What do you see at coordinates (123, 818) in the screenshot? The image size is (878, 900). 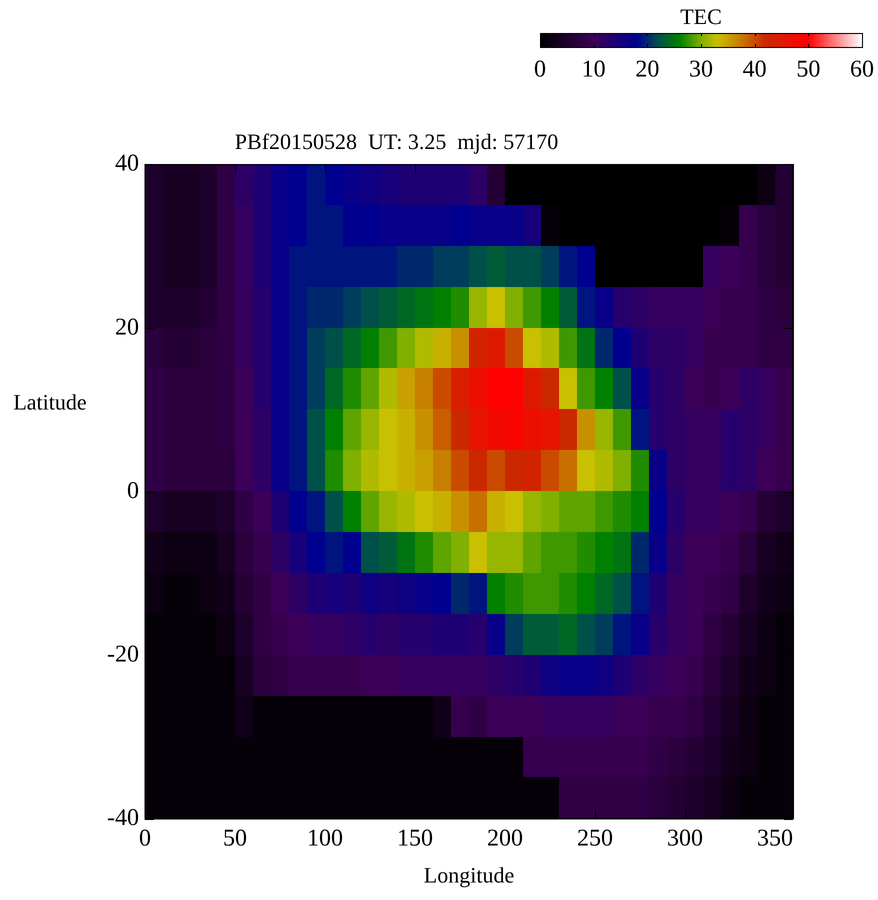 I see `y-tick-label: -40` at bounding box center [123, 818].